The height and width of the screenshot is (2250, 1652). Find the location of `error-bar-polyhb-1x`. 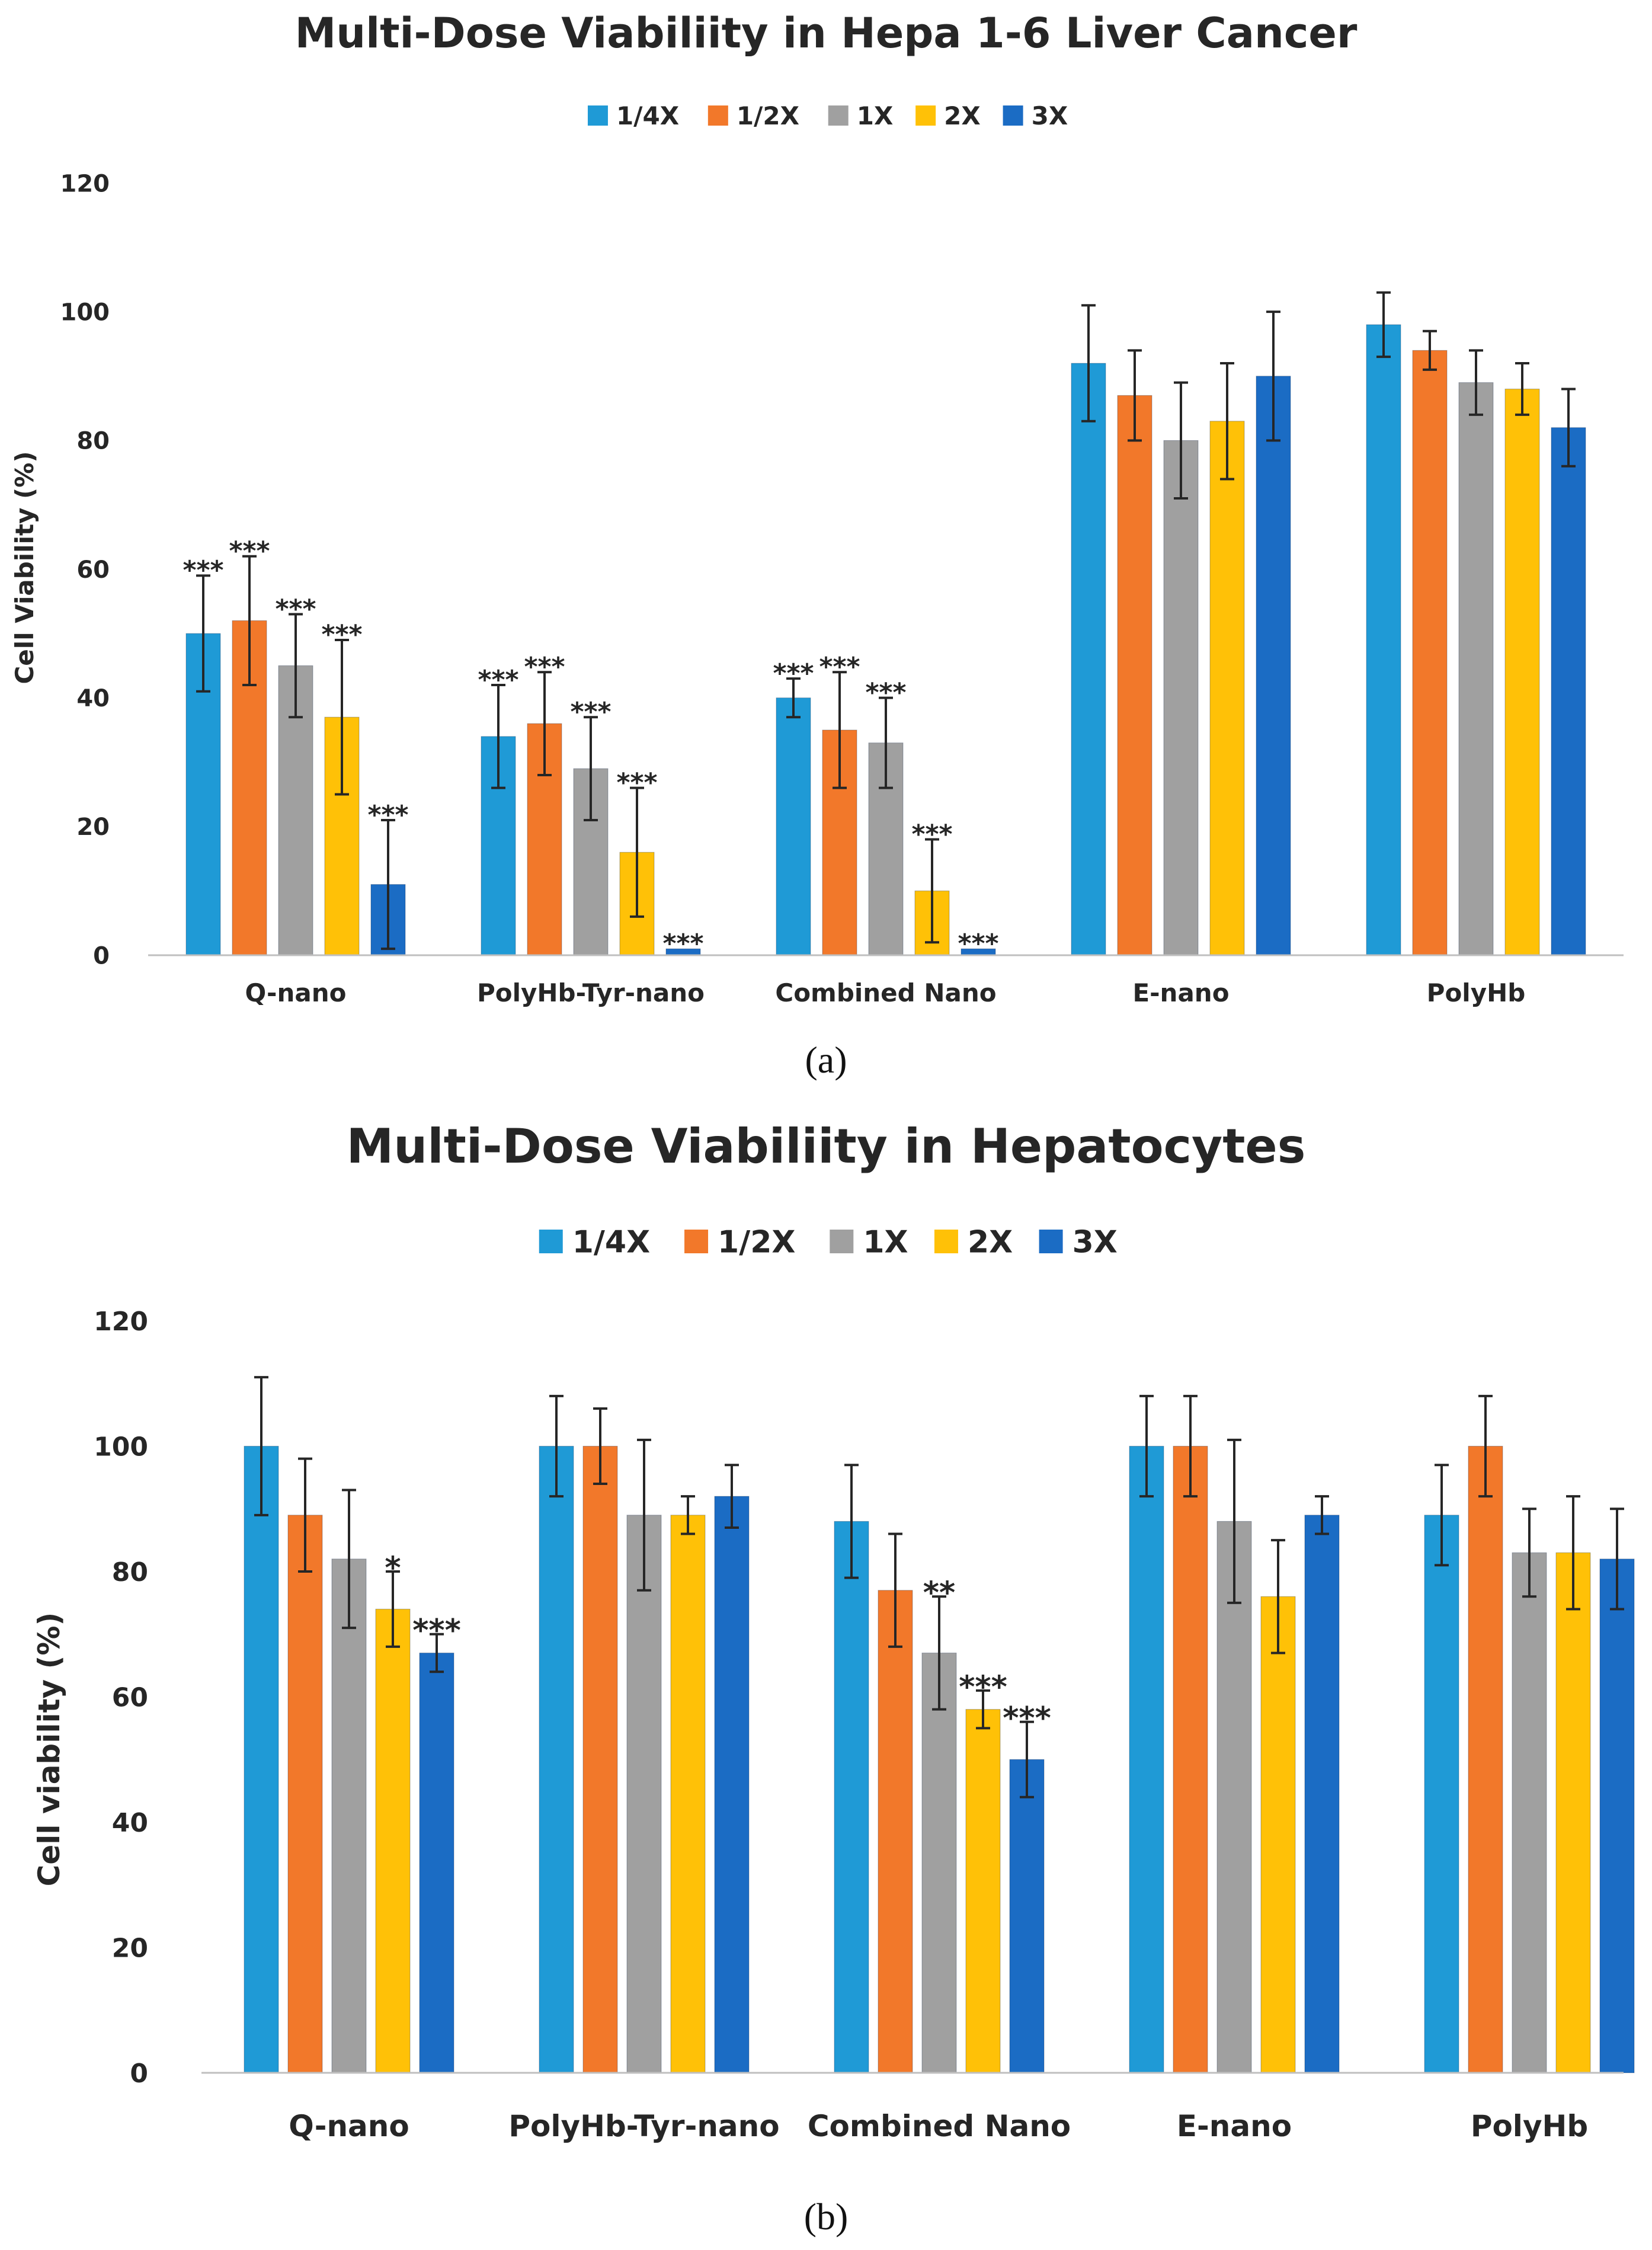

error-bar-polyhb-1x is located at coordinates (1529, 1553).